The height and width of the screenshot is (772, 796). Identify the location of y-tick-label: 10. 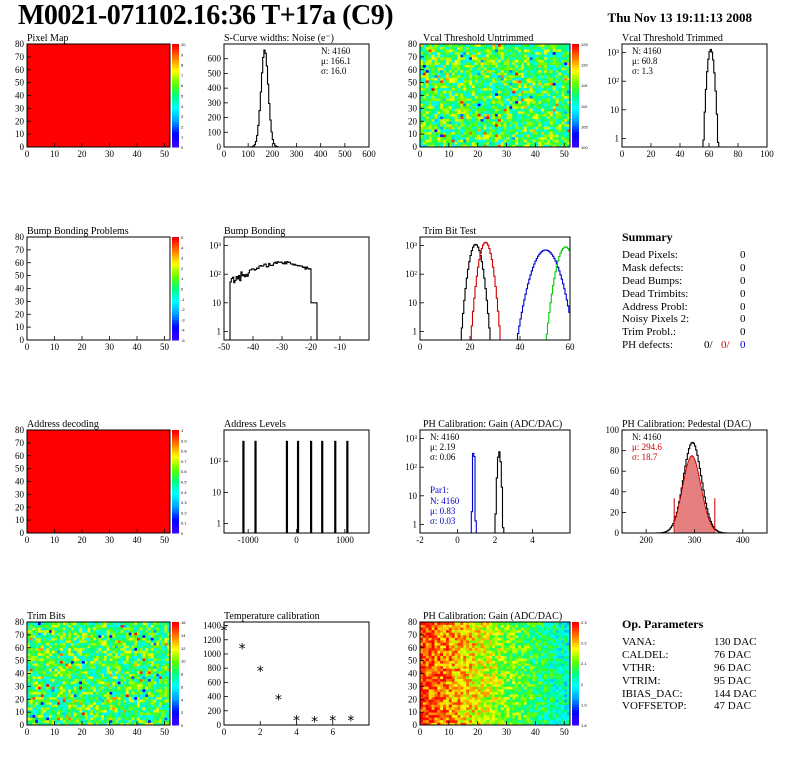
(217, 492).